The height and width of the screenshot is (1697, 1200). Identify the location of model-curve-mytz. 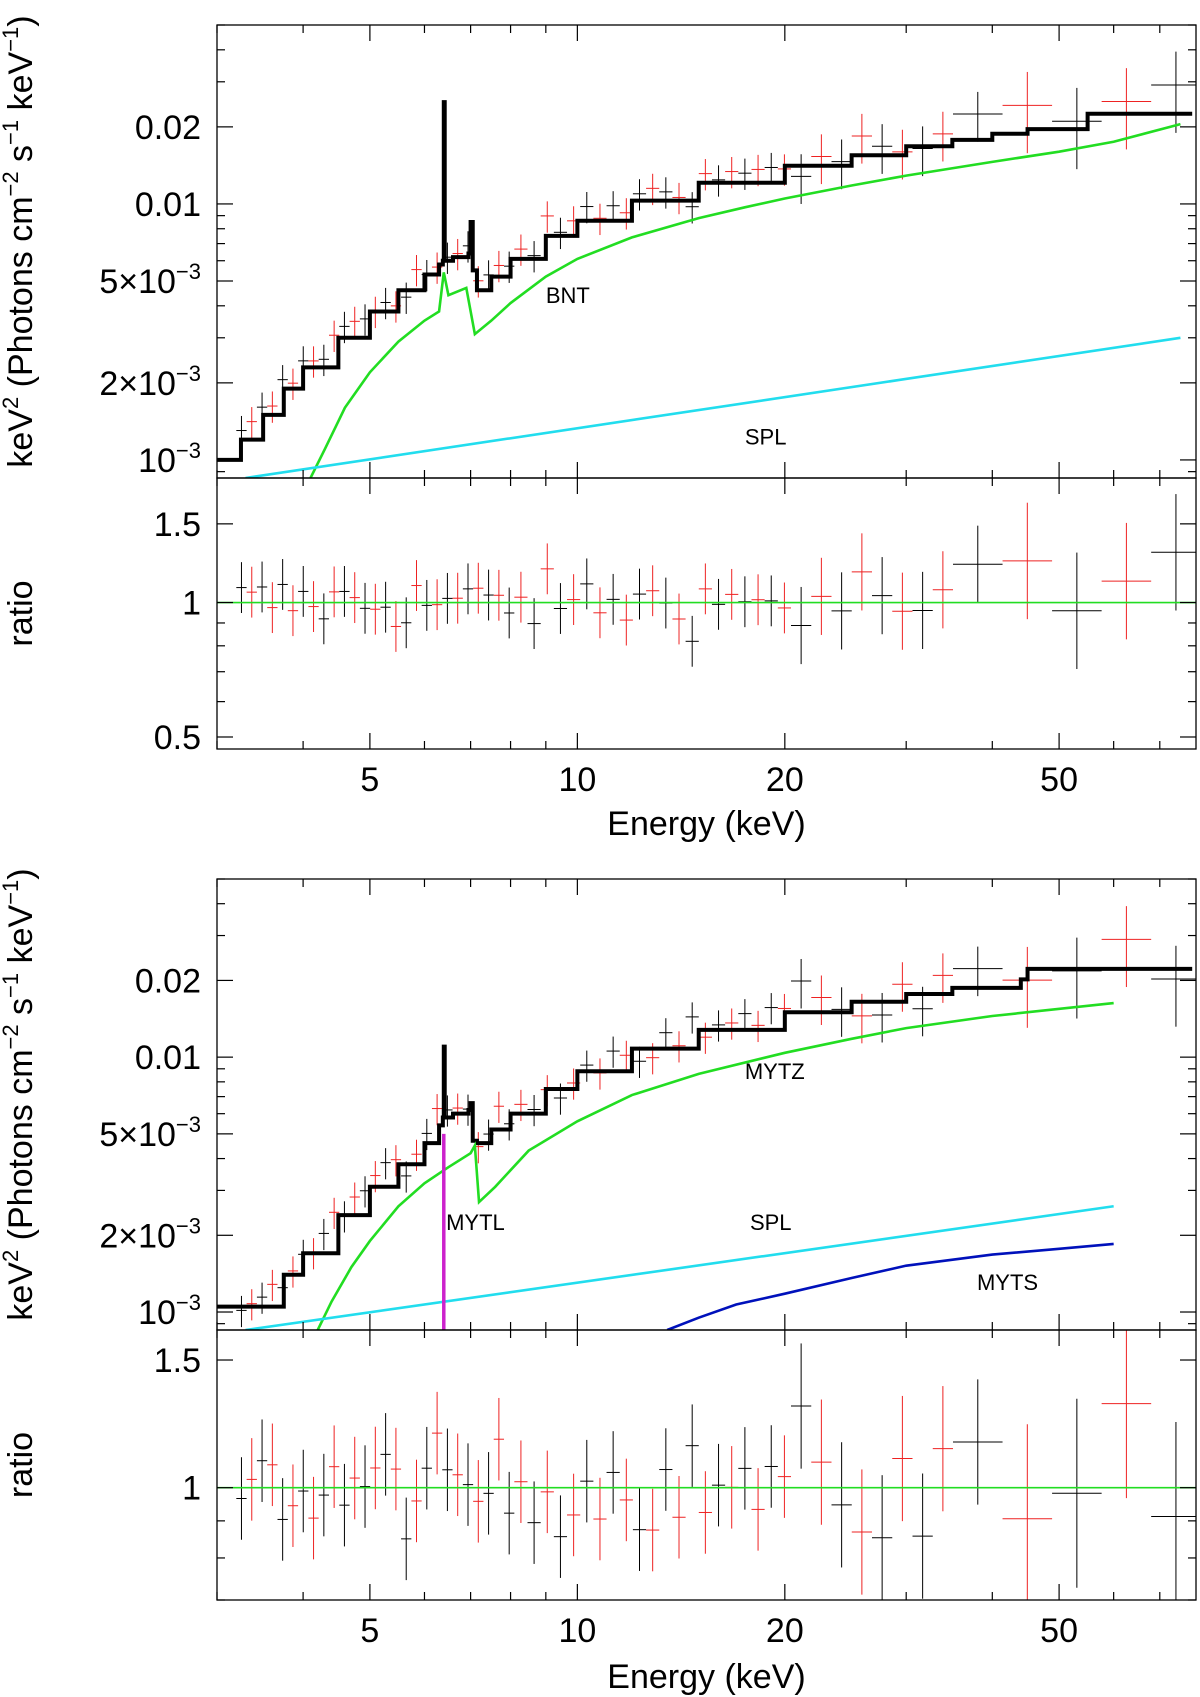
(715, 1165).